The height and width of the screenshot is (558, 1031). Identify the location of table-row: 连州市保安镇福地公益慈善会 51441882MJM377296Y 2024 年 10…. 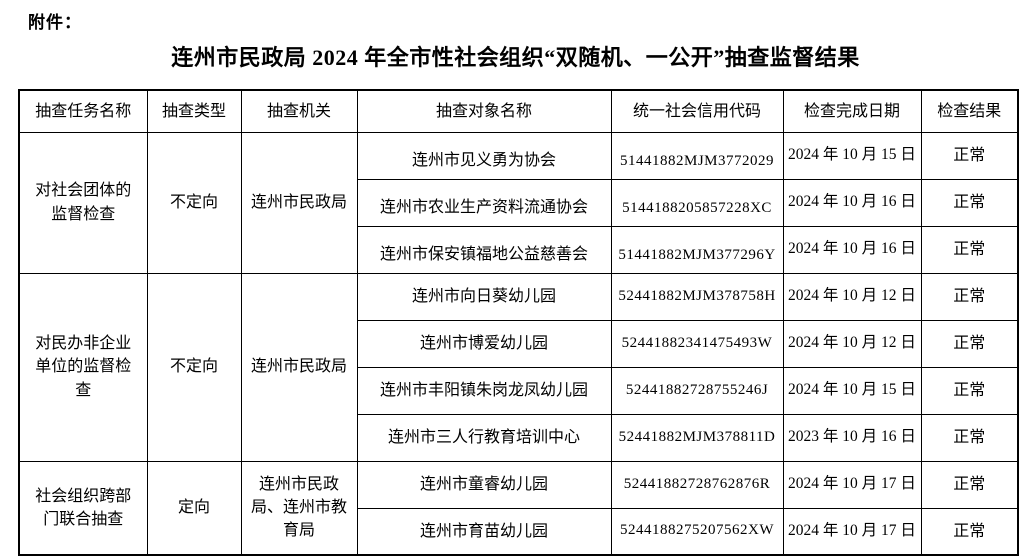
(519, 249).